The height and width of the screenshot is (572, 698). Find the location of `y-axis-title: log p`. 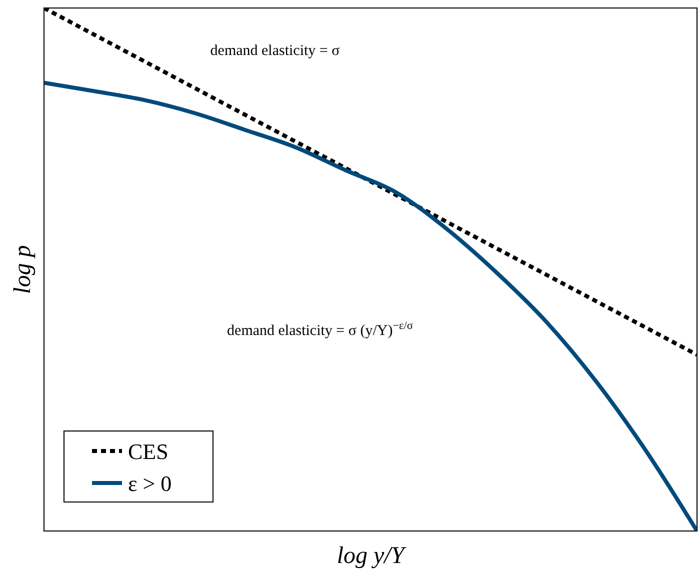

y-axis-title: log p is located at coordinates (23, 269).